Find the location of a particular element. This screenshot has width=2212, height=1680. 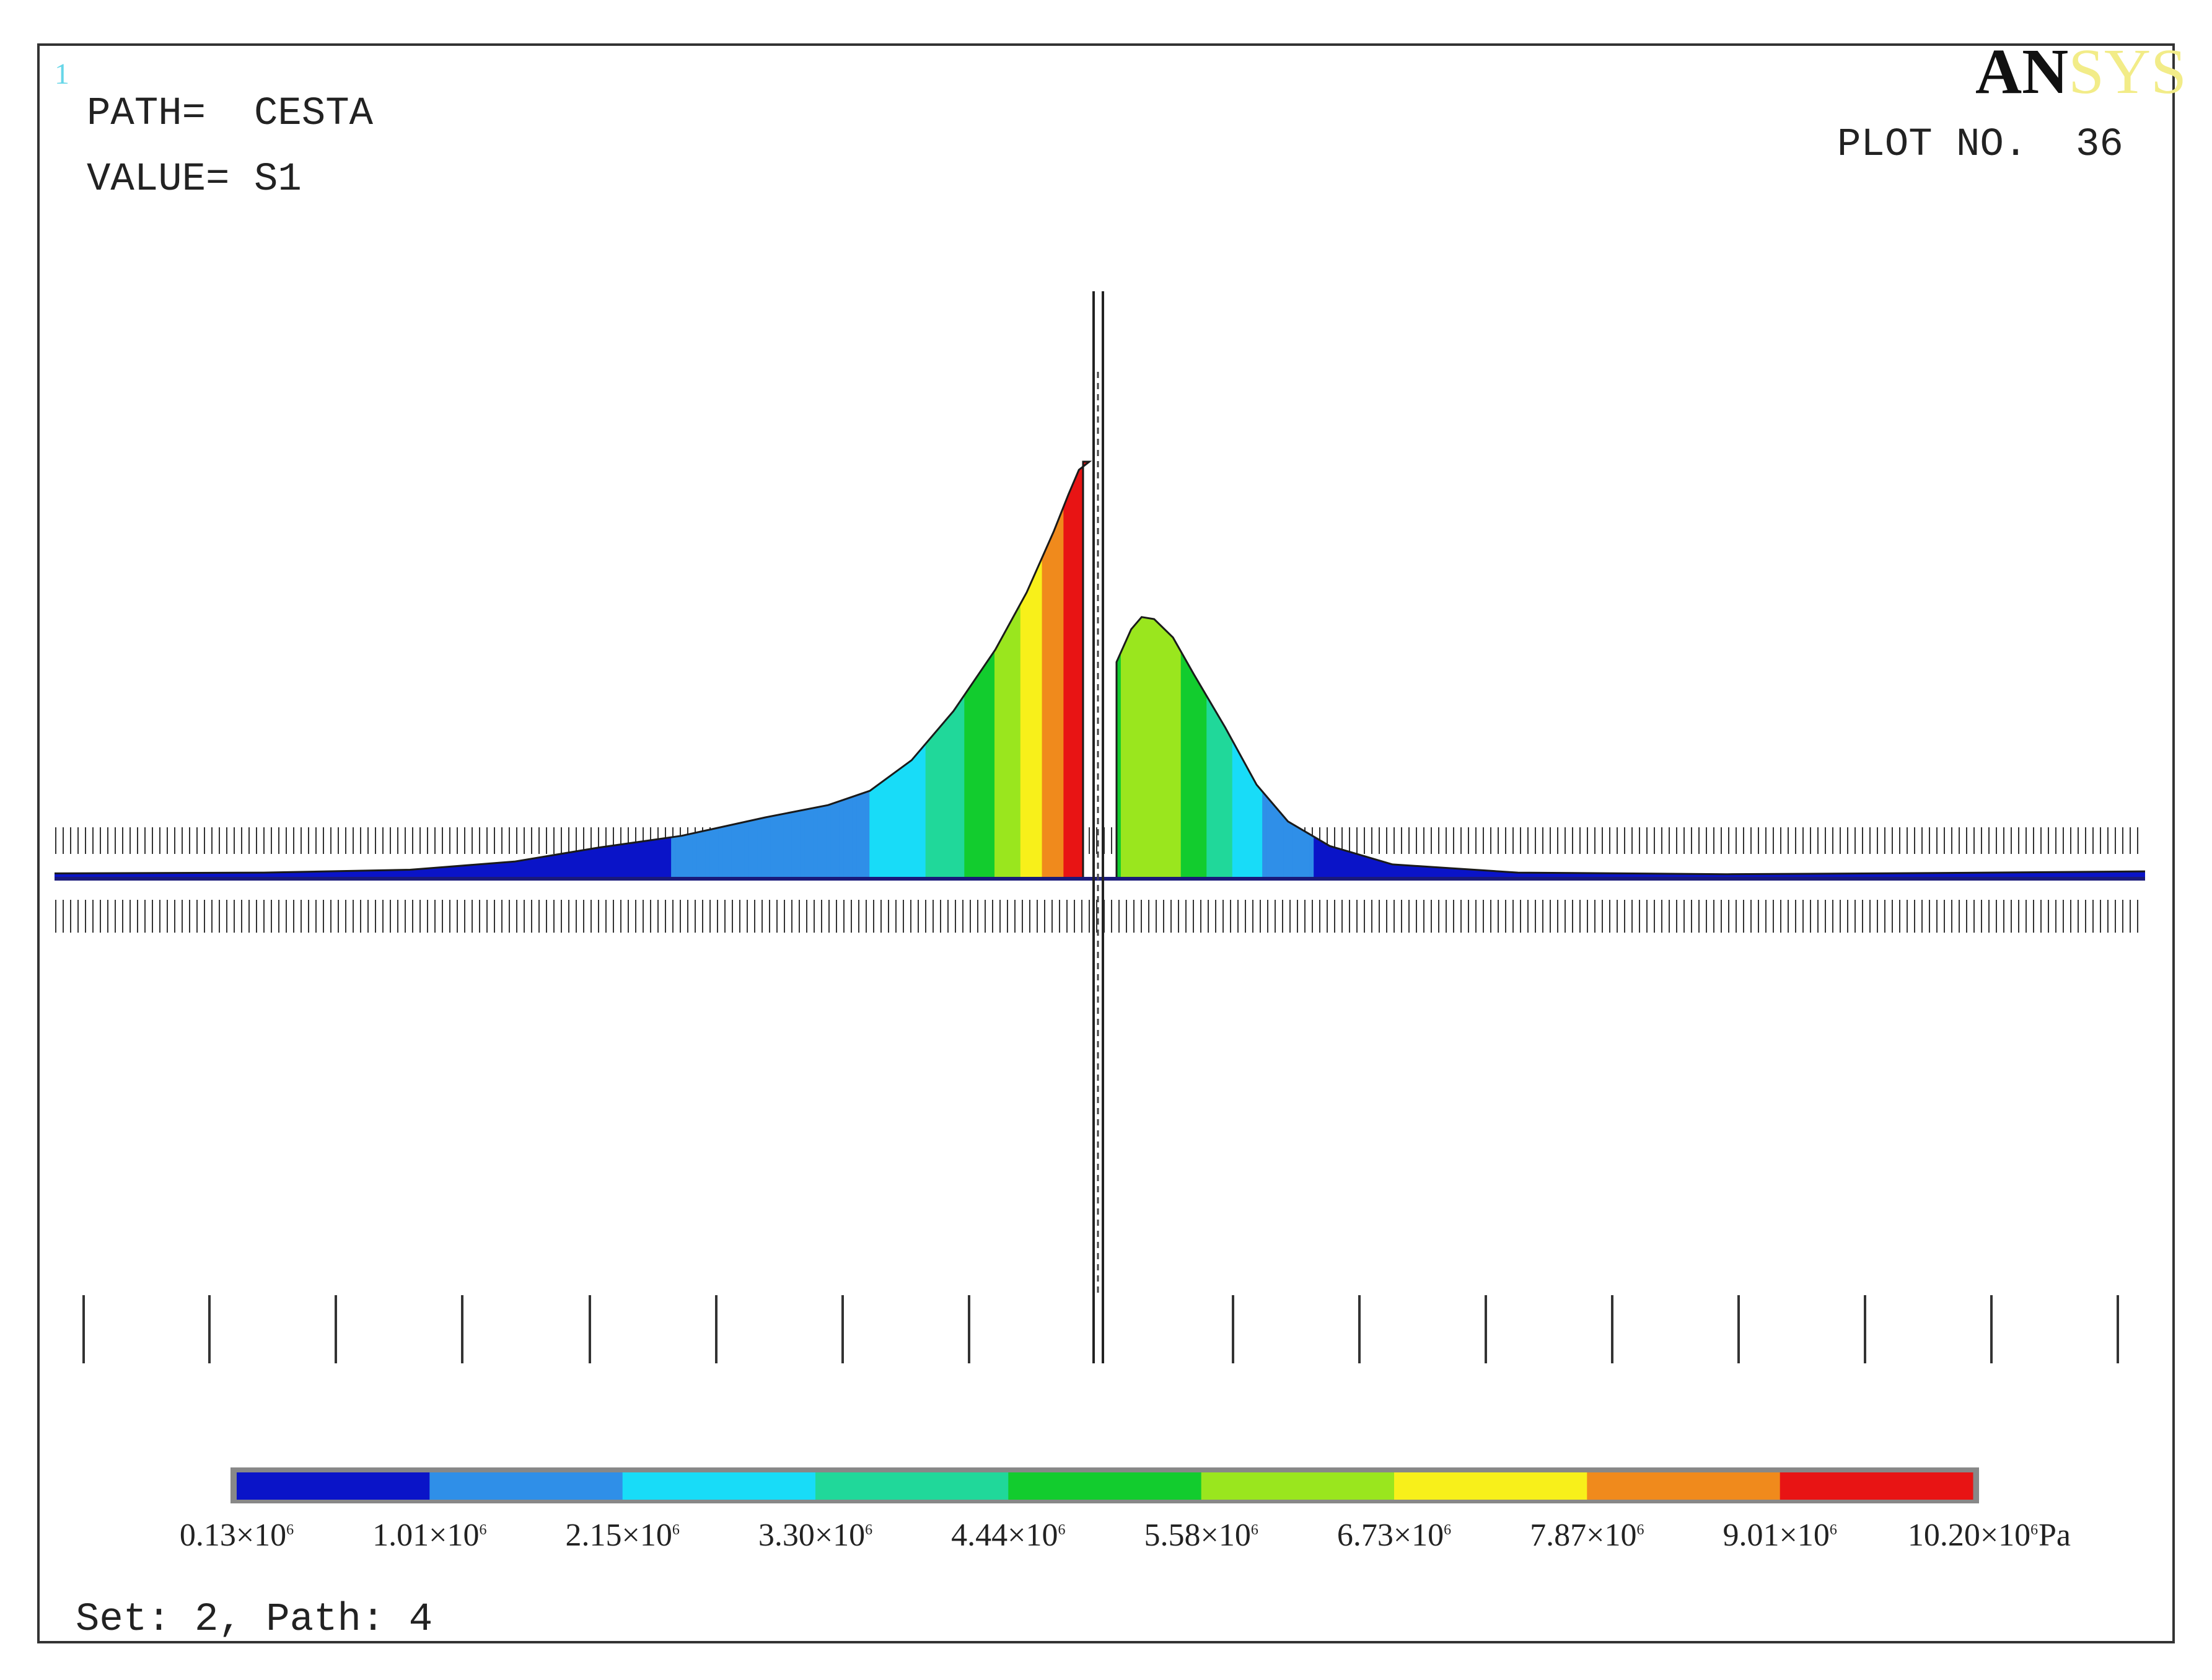

legend-level-label: 3.30×10⁶ is located at coordinates (815, 1535).